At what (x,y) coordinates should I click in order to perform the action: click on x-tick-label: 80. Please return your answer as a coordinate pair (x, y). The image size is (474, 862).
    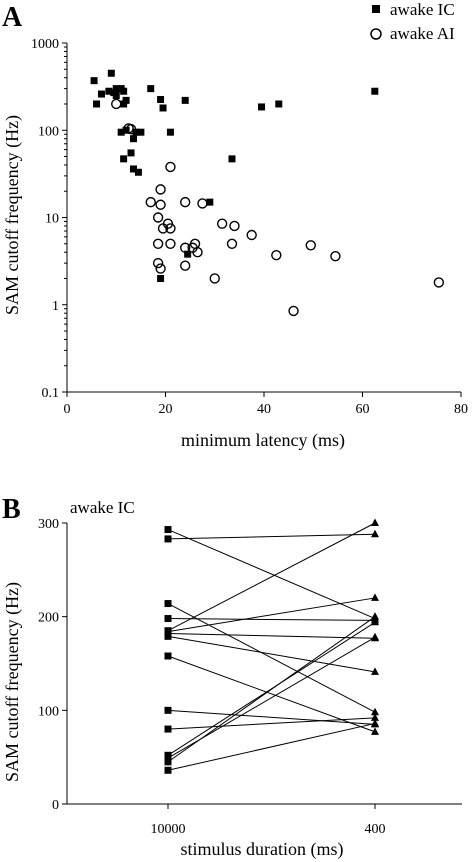
    Looking at the image, I should click on (461, 409).